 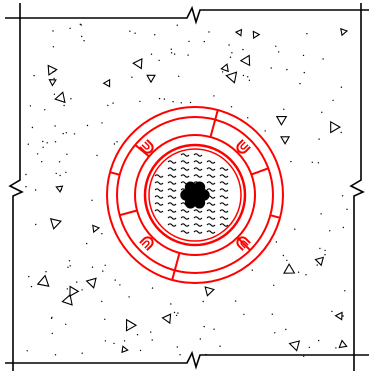 I want to click on slab-outline-top, so click(x=187, y=15).